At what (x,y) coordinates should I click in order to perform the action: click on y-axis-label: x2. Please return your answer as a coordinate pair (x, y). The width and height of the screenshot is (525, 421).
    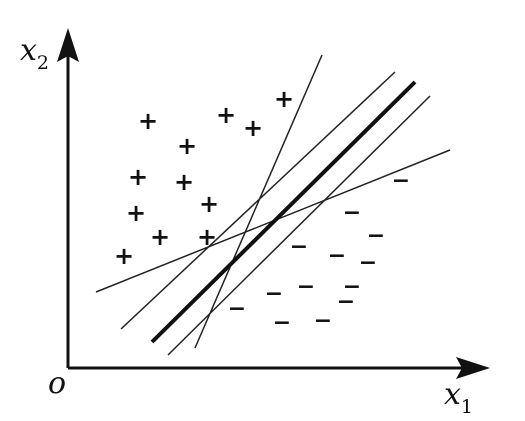
    Looking at the image, I should click on (34, 53).